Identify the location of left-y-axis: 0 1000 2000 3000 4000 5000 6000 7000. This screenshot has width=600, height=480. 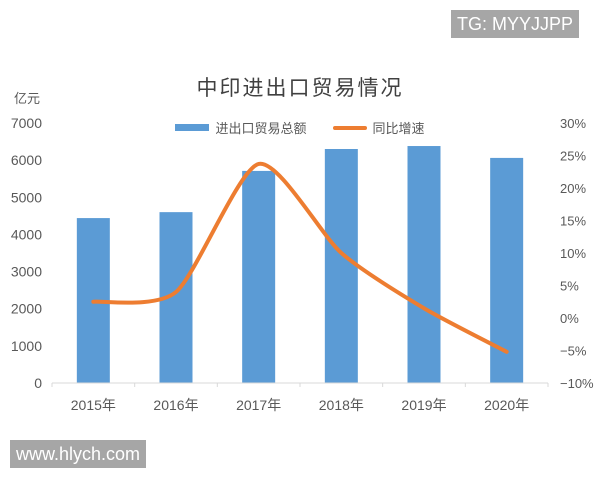
(26, 253).